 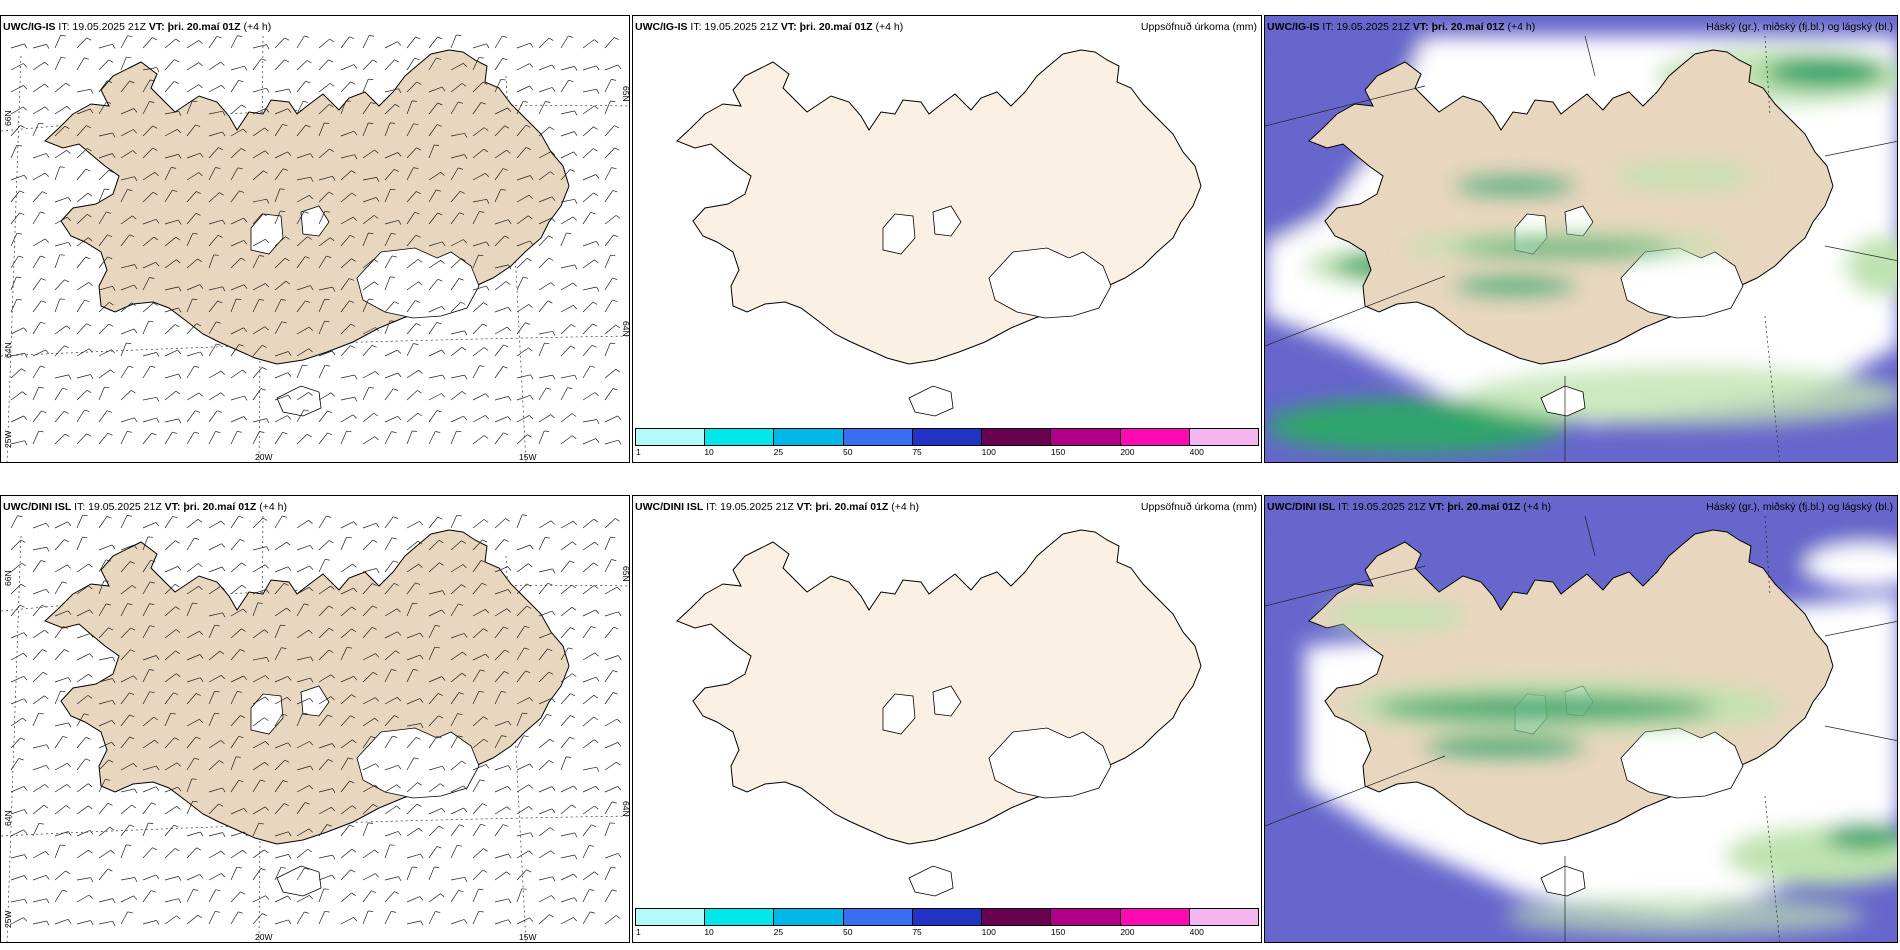 I want to click on glacier, so click(x=931, y=401).